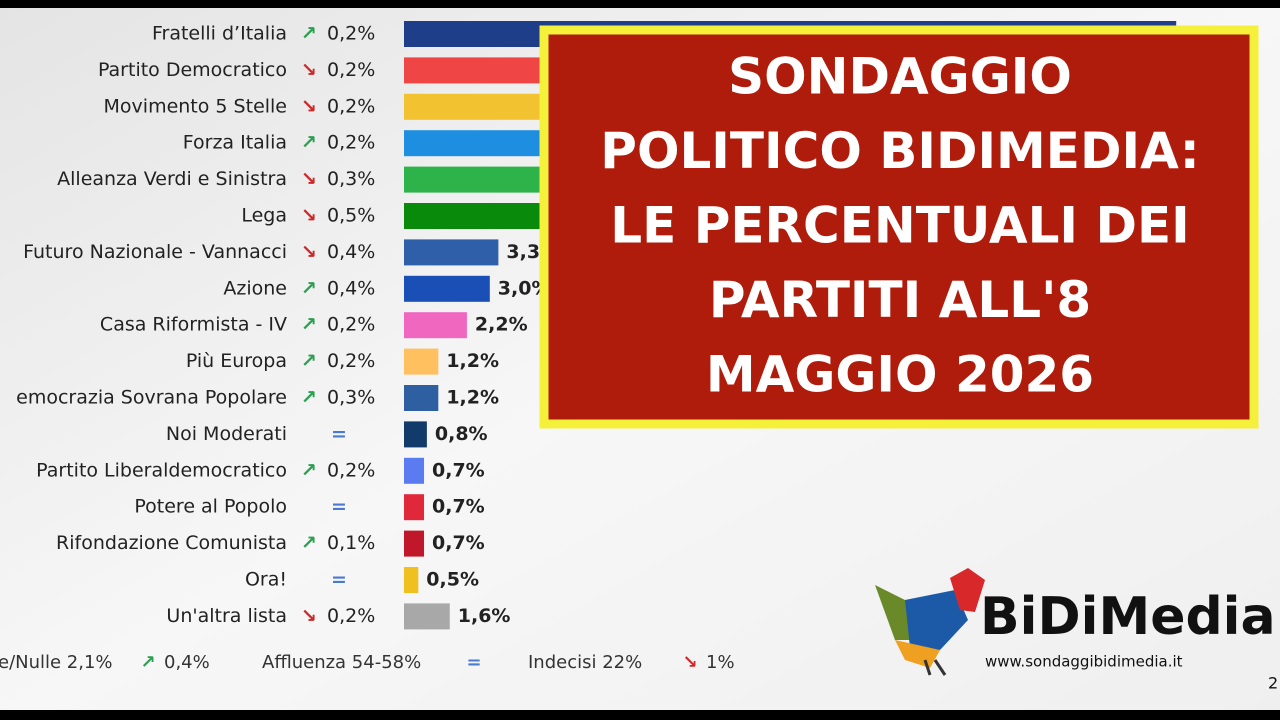 The image size is (1280, 724). What do you see at coordinates (900, 77) in the screenshot?
I see `banner-line: SONDAGGIO` at bounding box center [900, 77].